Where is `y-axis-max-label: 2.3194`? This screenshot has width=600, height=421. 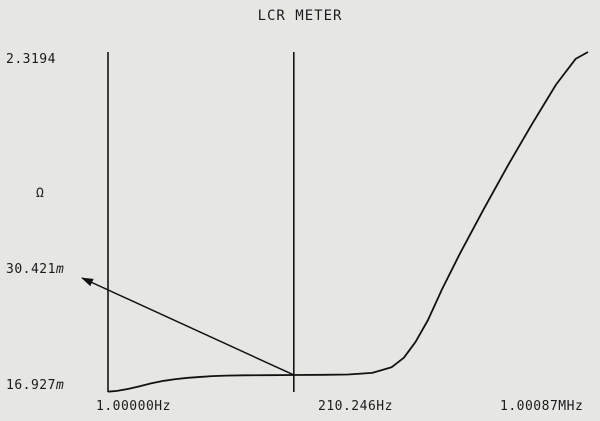
y-axis-max-label: 2.3194 is located at coordinates (31, 59).